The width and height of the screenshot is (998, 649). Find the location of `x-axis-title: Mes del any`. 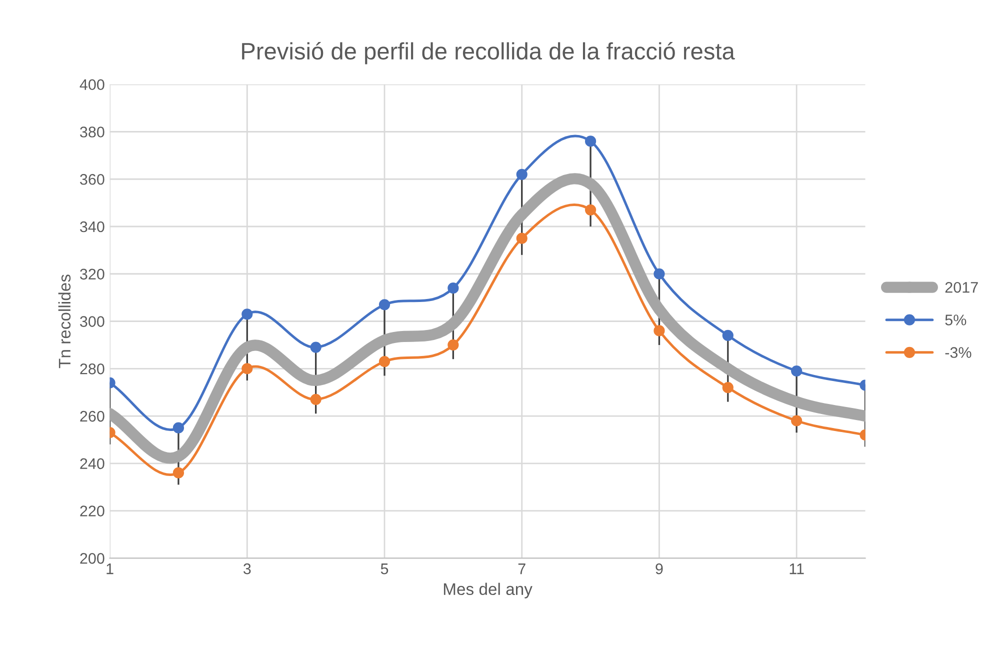

x-axis-title: Mes del any is located at coordinates (488, 590).